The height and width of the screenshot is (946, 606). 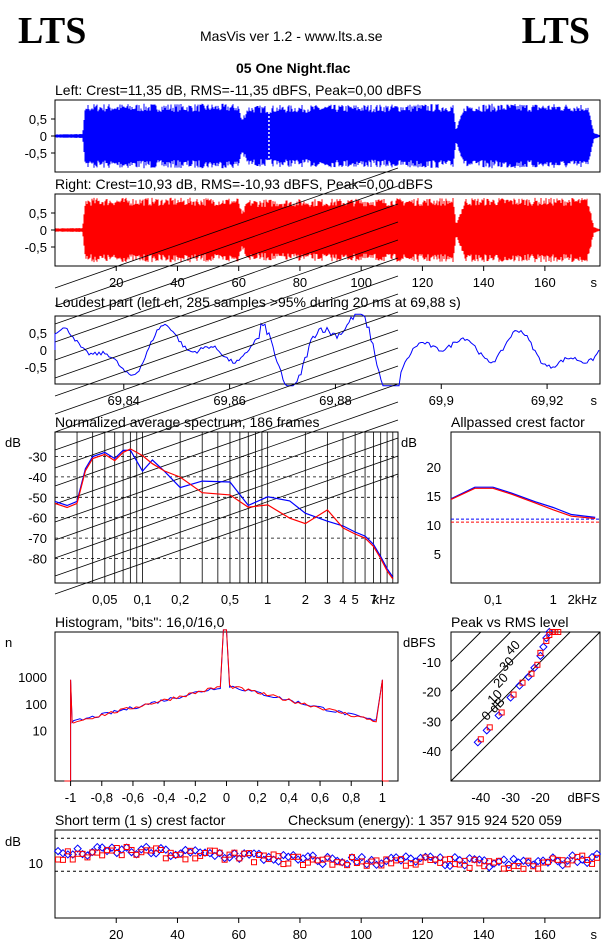 What do you see at coordinates (525, 706) in the screenshot?
I see `peak-rms-frame` at bounding box center [525, 706].